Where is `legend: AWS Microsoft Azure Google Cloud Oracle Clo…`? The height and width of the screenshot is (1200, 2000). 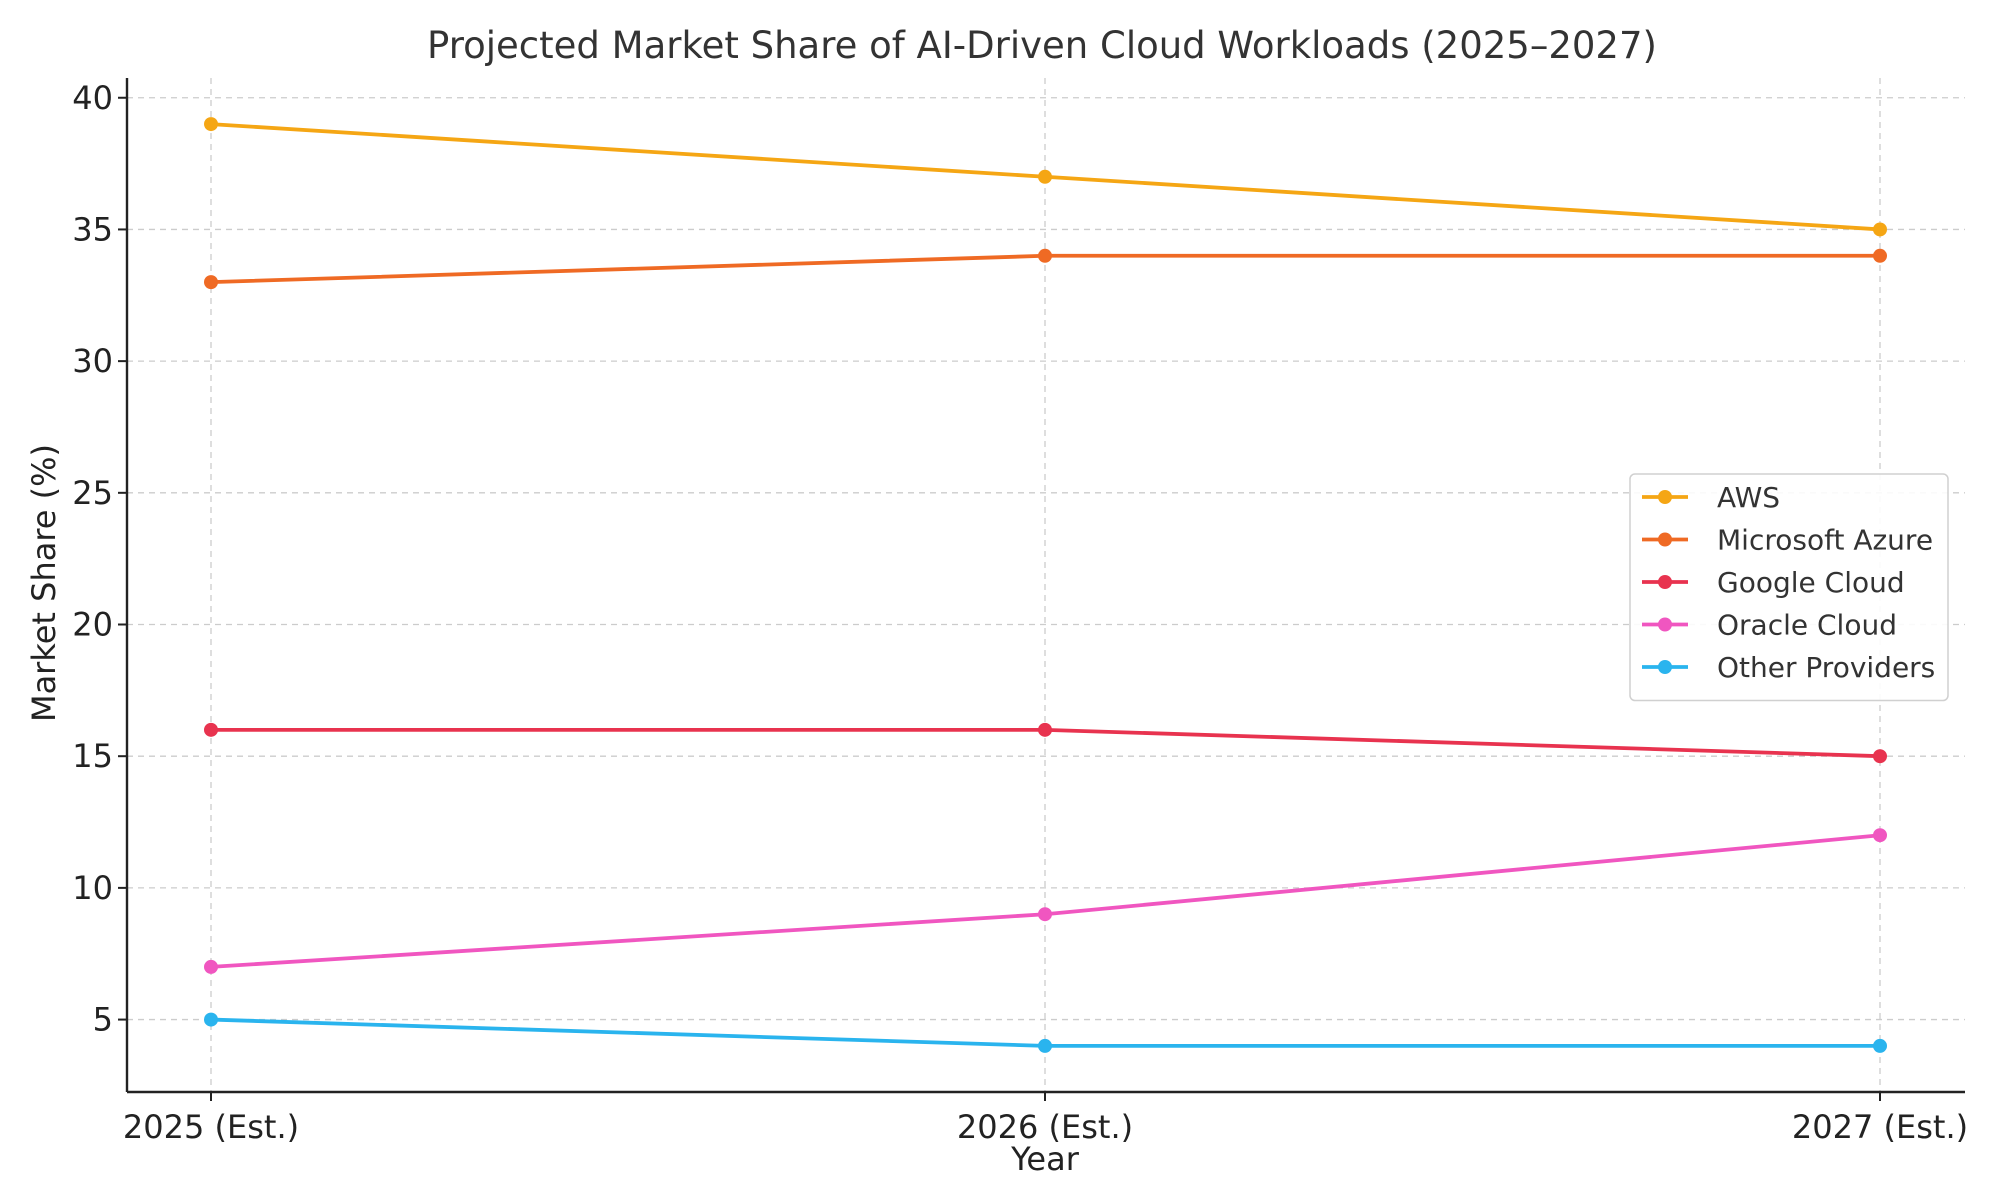 legend: AWS Microsoft Azure Google Cloud Oracle Clo… is located at coordinates (1789, 587).